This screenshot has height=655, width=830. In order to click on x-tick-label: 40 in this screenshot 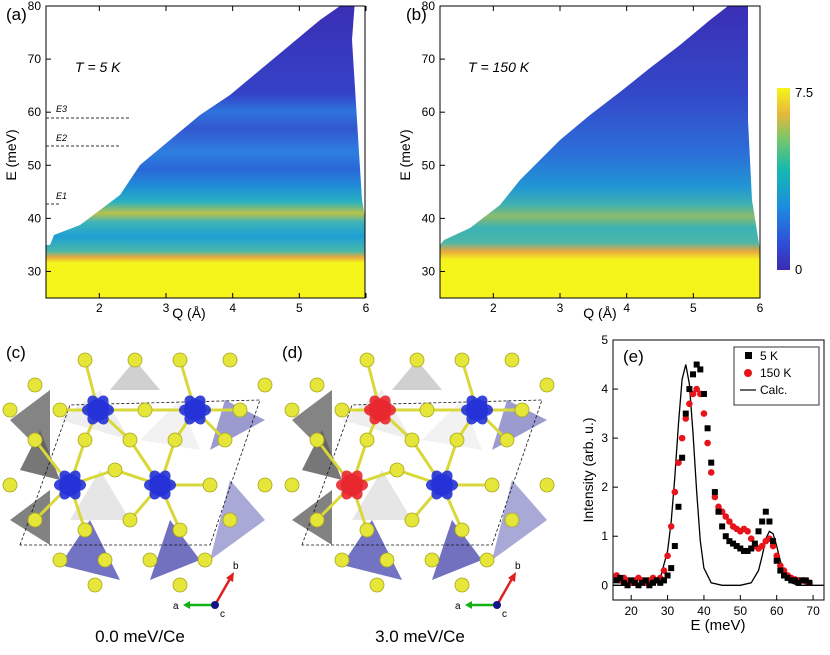, I will do `click(704, 611)`.